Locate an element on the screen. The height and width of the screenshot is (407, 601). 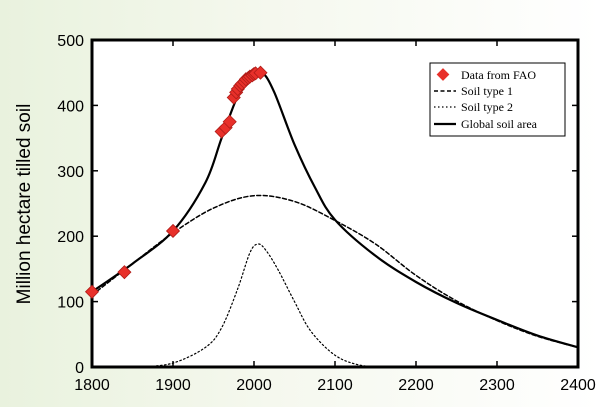
legend-label-global: Global soil area is located at coordinates (499, 124).